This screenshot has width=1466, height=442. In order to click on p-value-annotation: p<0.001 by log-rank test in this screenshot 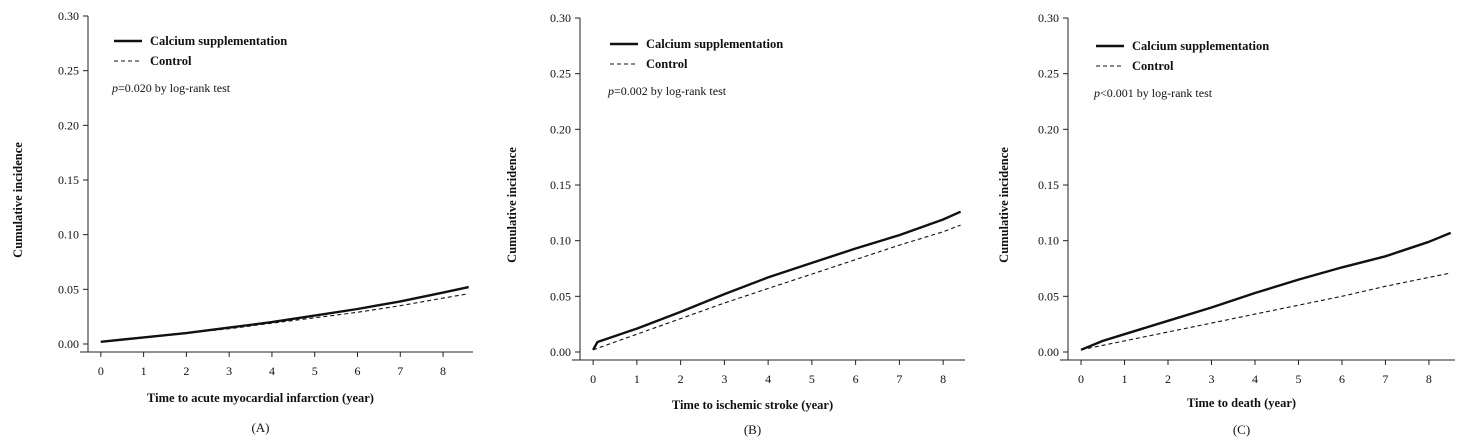, I will do `click(1153, 93)`.